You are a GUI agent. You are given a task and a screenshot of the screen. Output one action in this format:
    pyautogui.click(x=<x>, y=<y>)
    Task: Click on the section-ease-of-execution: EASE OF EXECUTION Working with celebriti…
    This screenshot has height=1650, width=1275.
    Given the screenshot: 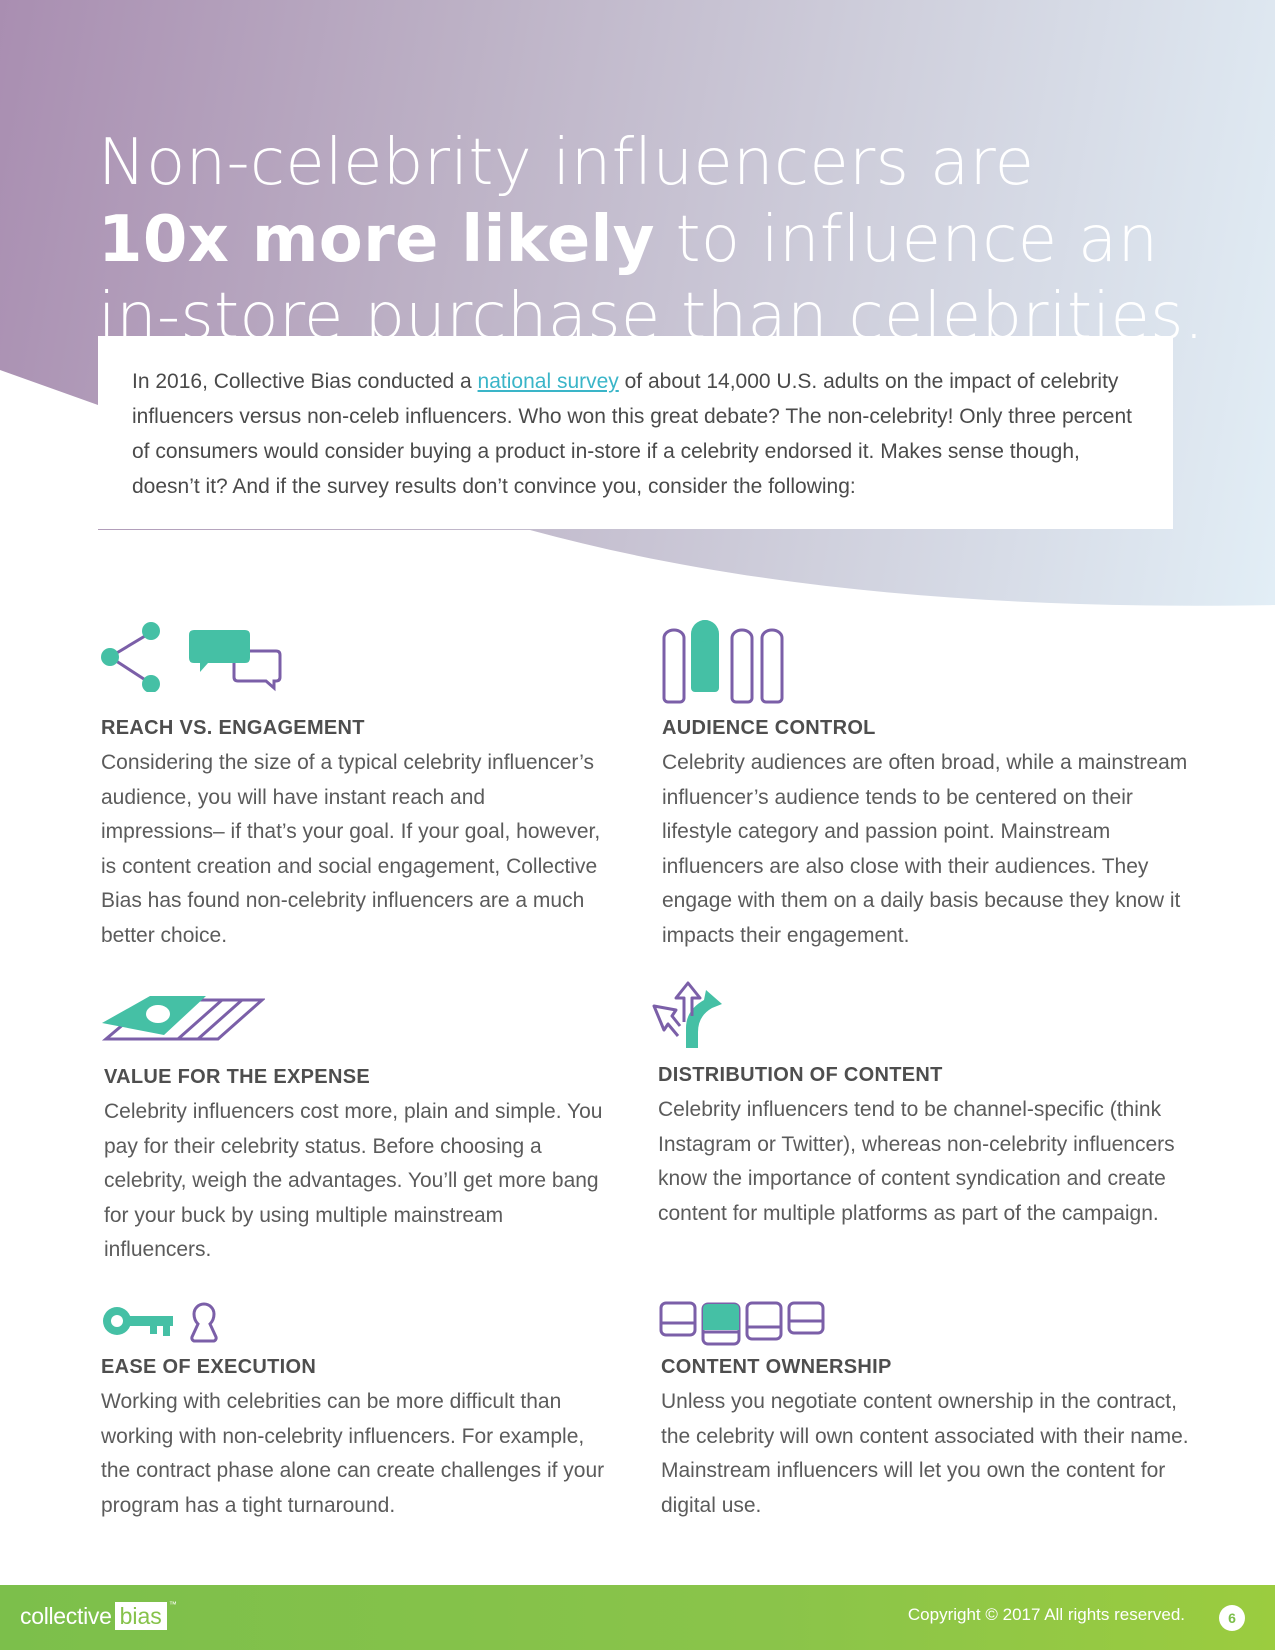 What is the action you would take?
    pyautogui.click(x=356, y=1438)
    